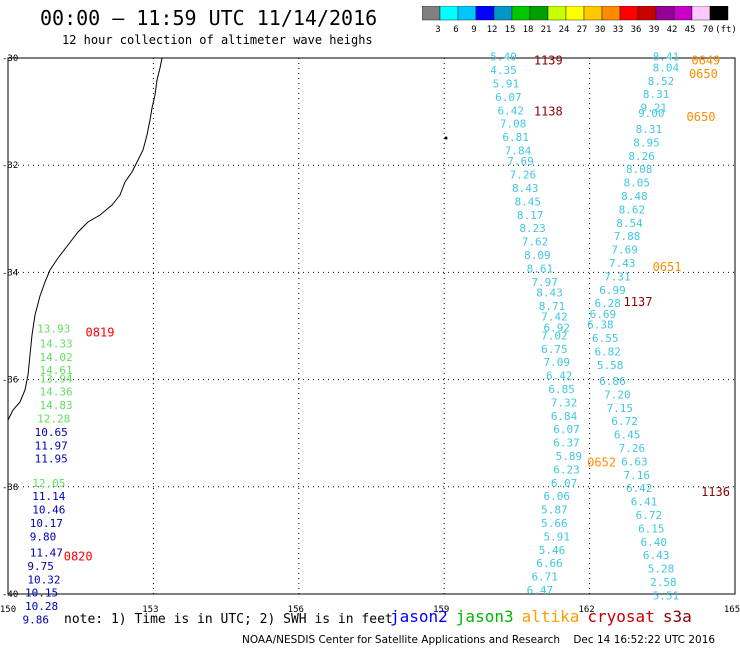 The height and width of the screenshot is (650, 740). What do you see at coordinates (656, 555) in the screenshot?
I see `swh-value: 6.43` at bounding box center [656, 555].